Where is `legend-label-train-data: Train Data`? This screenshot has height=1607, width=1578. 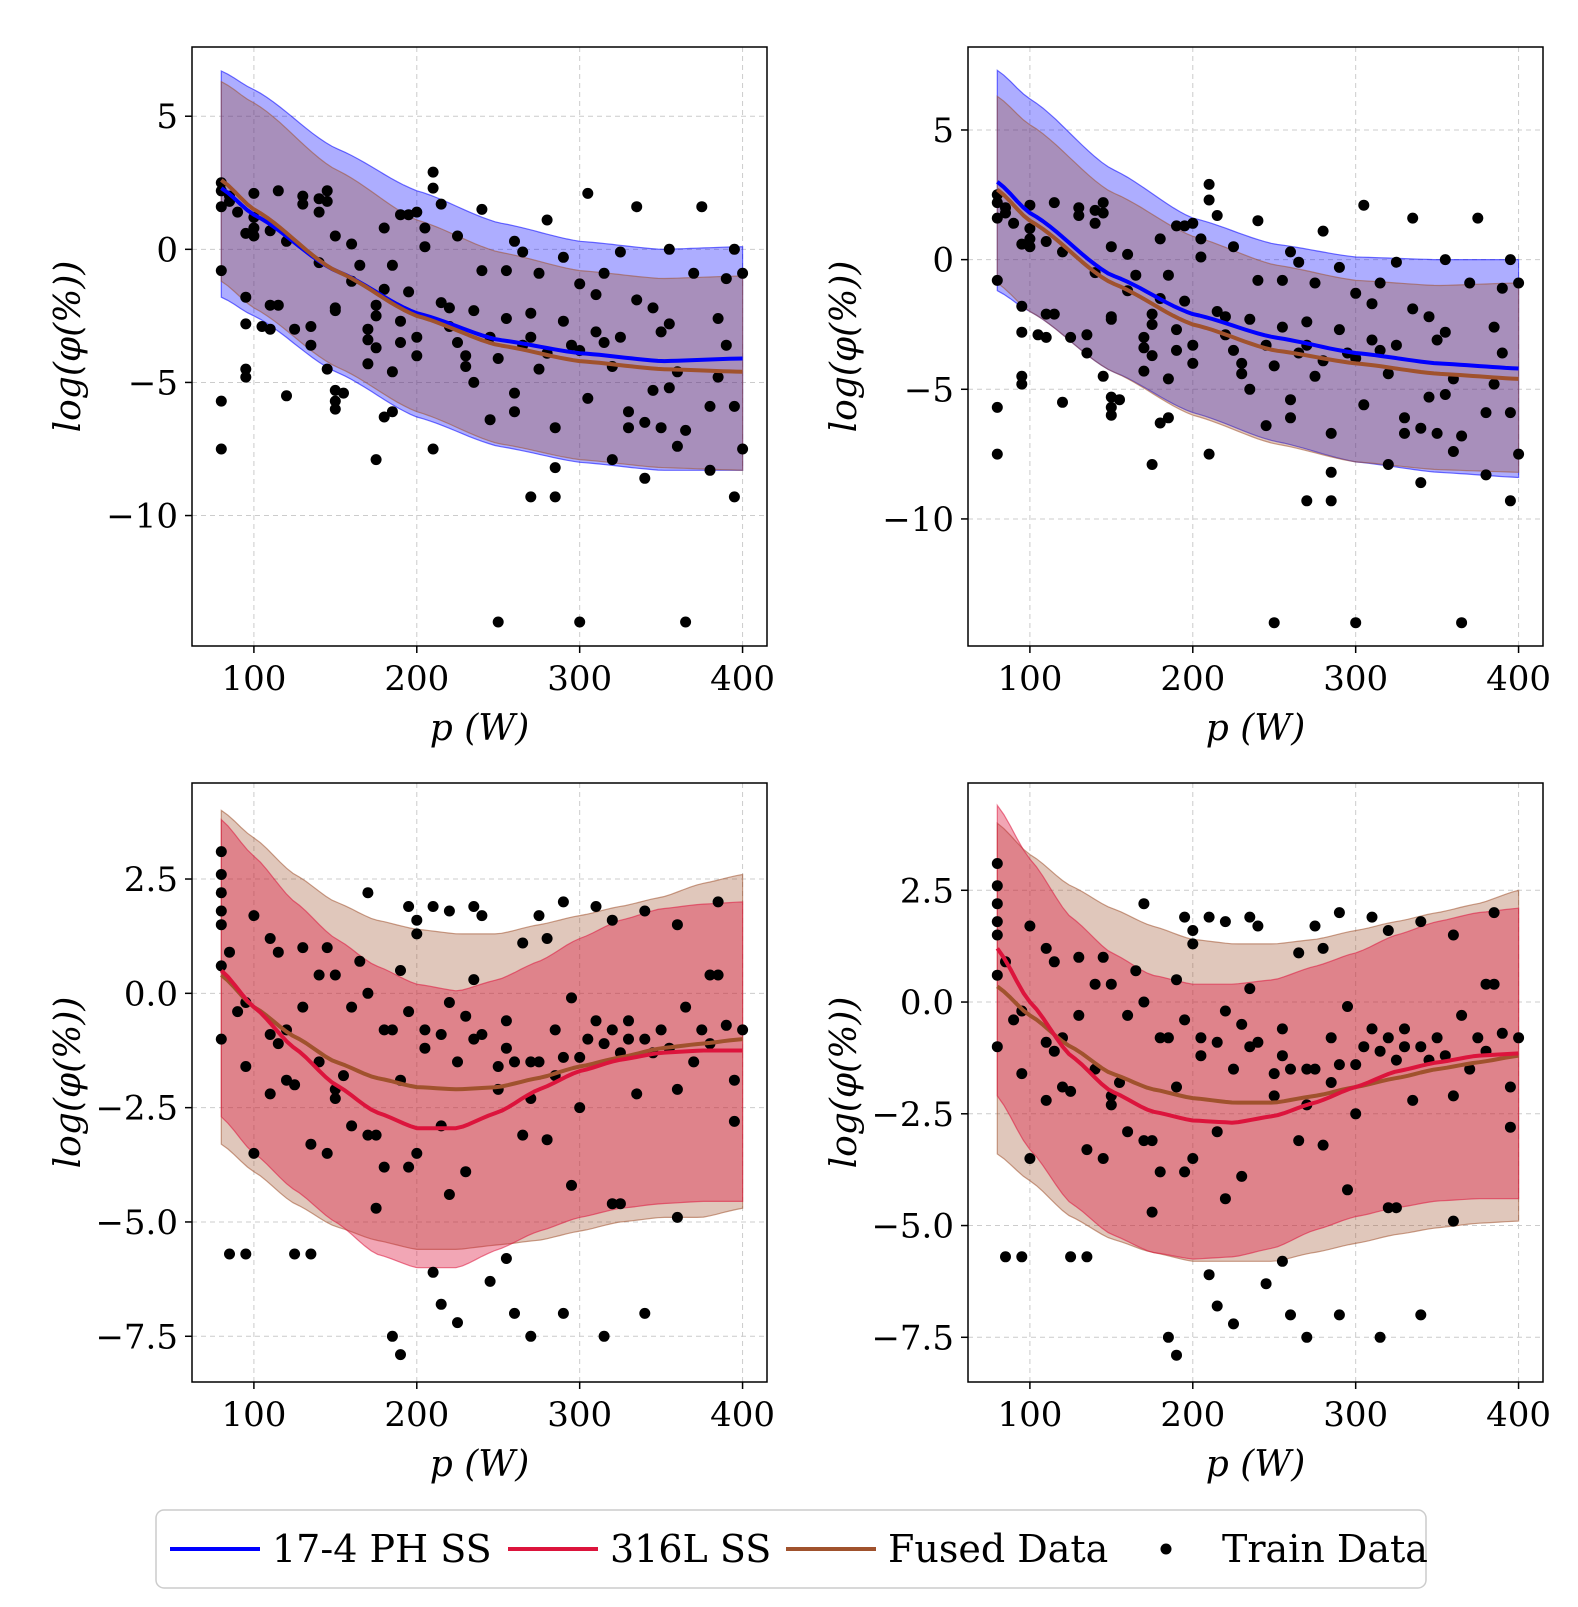 legend-label-train-data: Train Data is located at coordinates (1325, 1549).